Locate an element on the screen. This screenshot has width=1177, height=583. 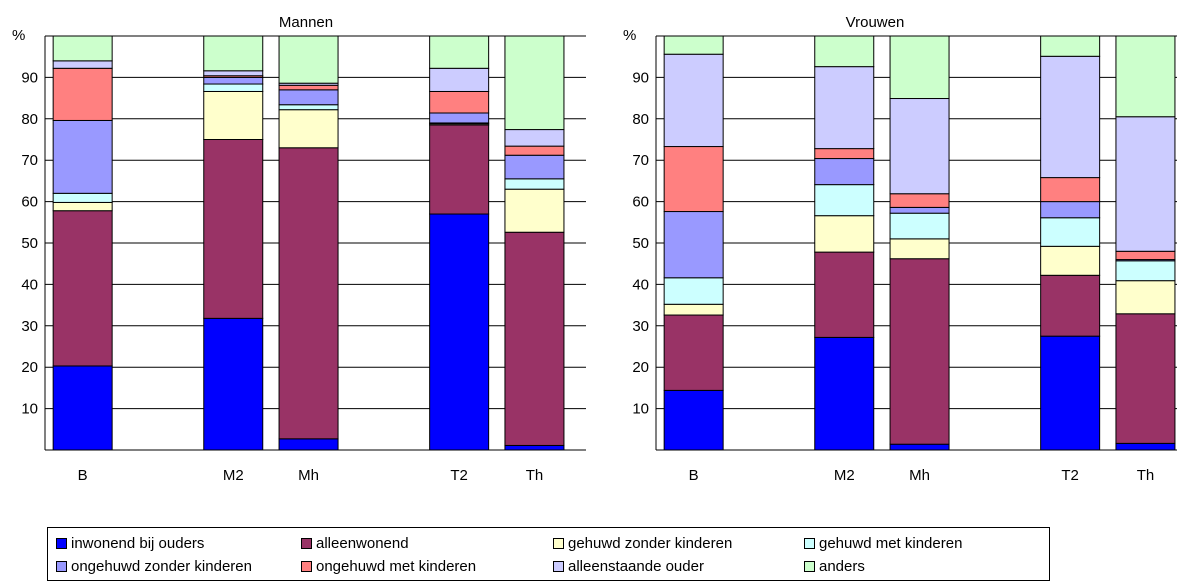
y-tick-label: 10 is located at coordinates (29, 409).